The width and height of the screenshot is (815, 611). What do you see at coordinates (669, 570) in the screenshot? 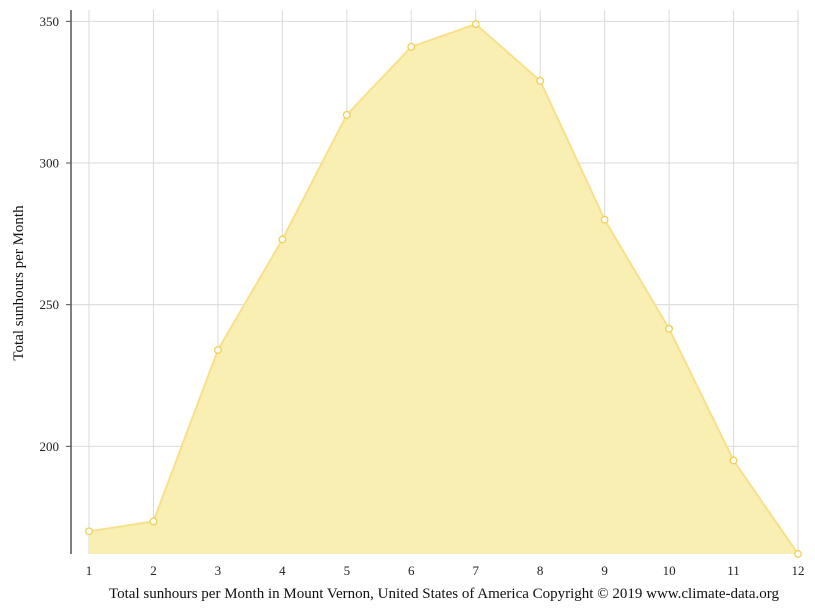
I see `x-tick-label: 10` at bounding box center [669, 570].